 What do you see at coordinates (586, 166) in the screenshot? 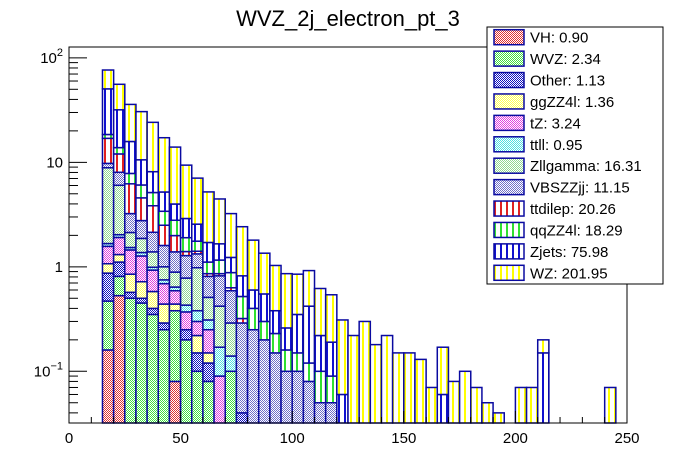
I see `legend-label-zllgamma: Zllgamma: 16.31` at bounding box center [586, 166].